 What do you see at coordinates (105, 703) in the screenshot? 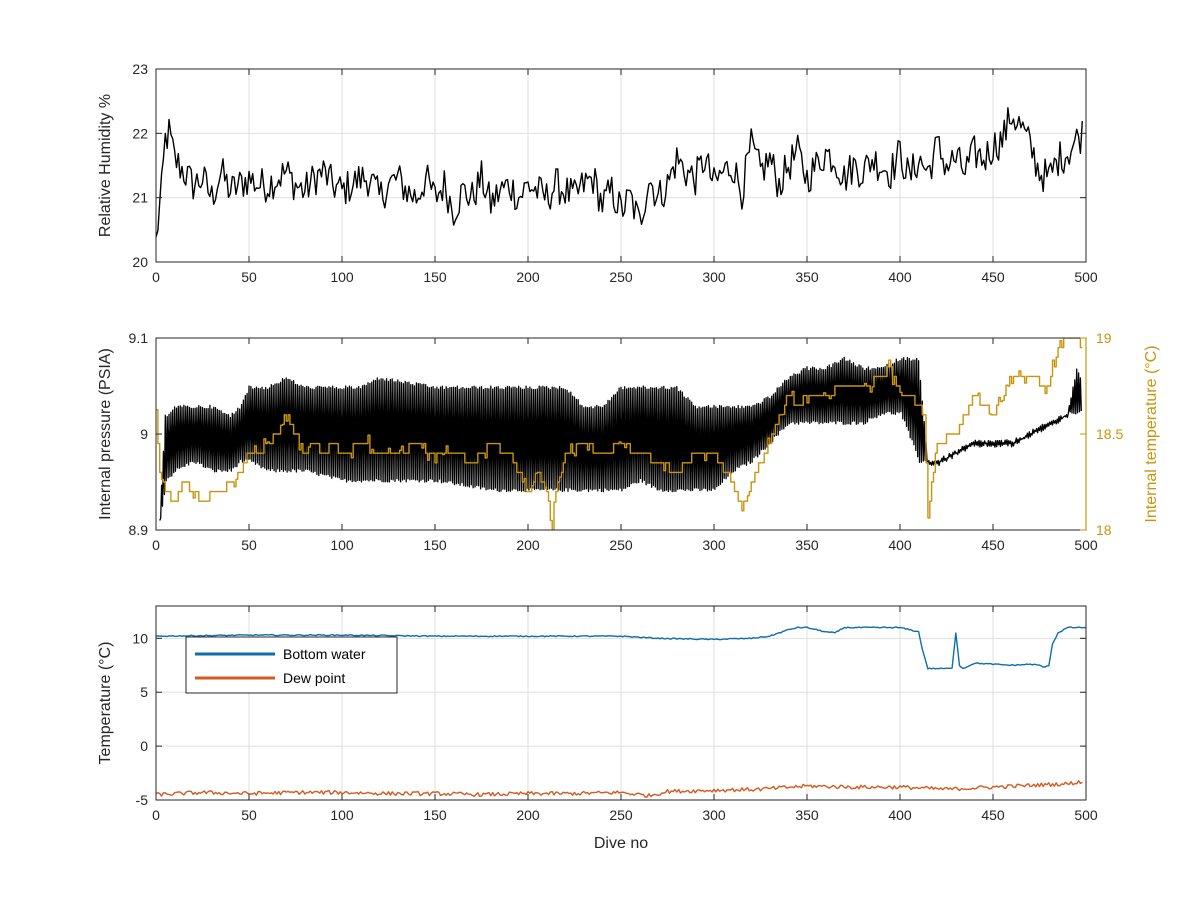
I see `y-axis-label: Temperature (°C)` at bounding box center [105, 703].